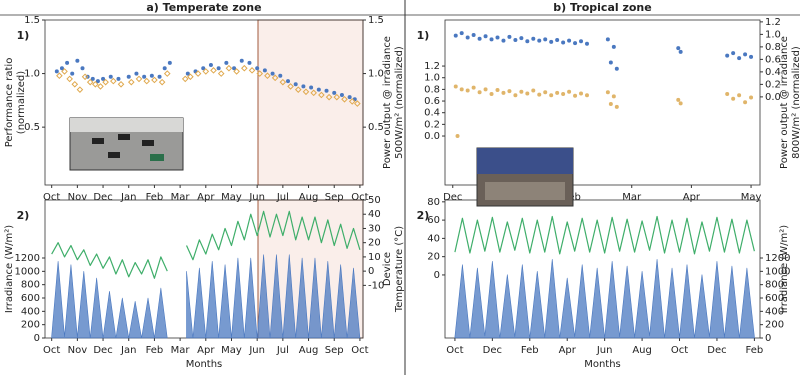  What do you see at coordinates (128, 350) in the screenshot?
I see `x-tick-label: Jan` at bounding box center [128, 350].